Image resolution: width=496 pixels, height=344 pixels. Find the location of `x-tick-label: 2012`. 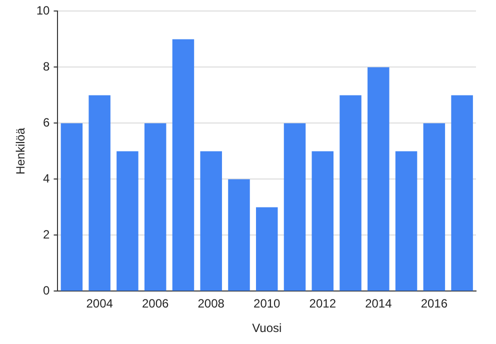

x-tick-label: 2012 is located at coordinates (322, 303).